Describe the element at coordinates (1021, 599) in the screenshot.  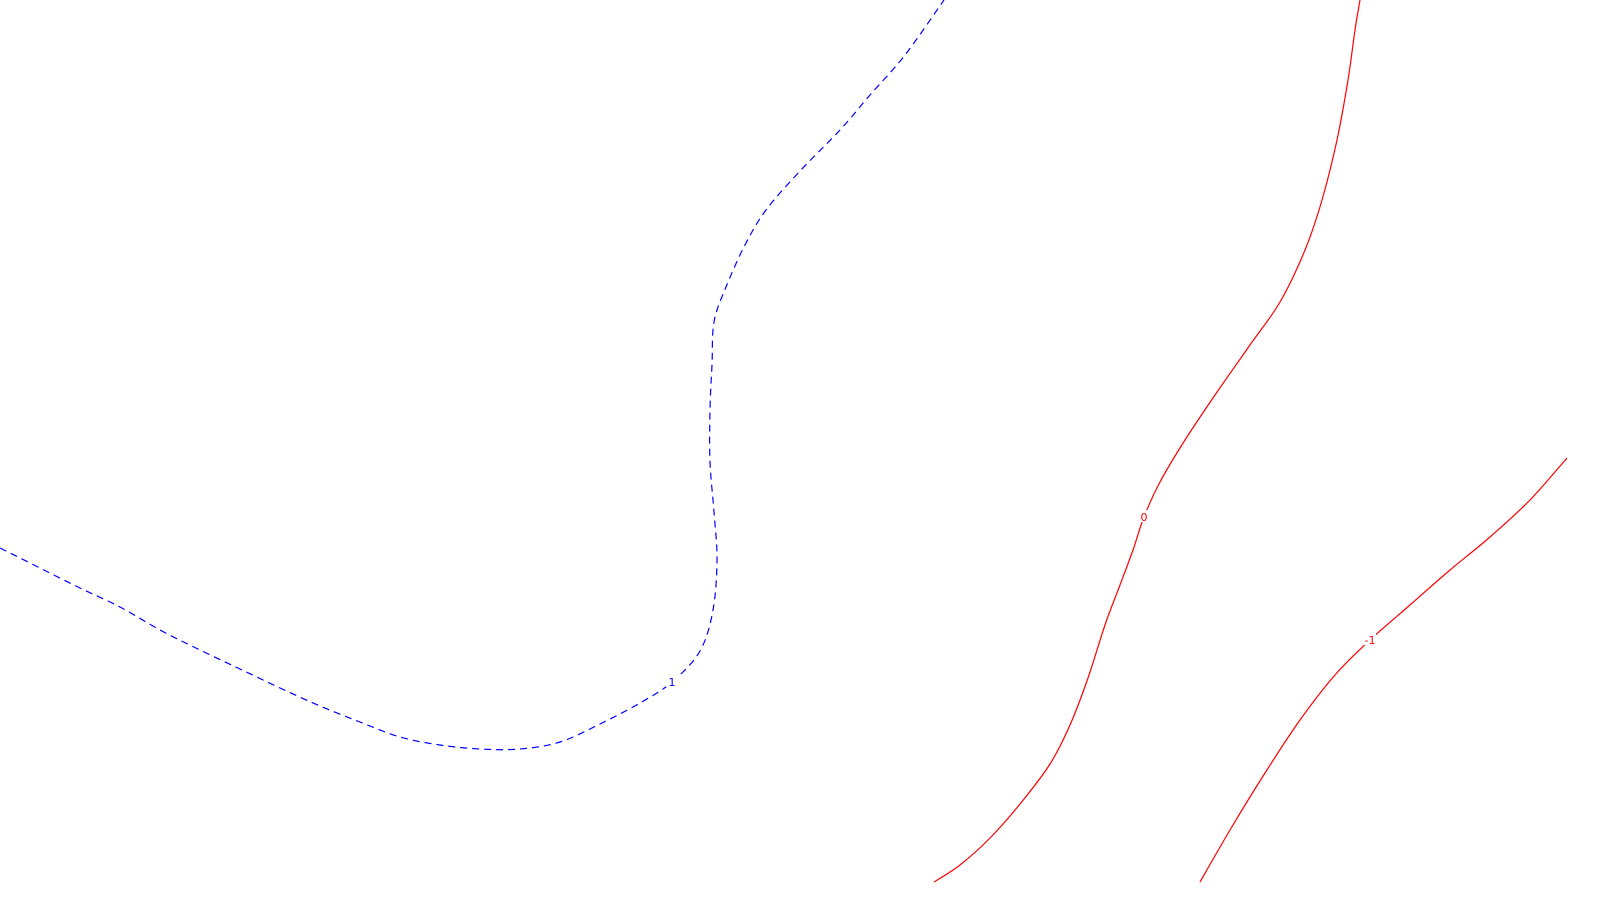
I see `contour-labels: 1 0 -1` at that location.